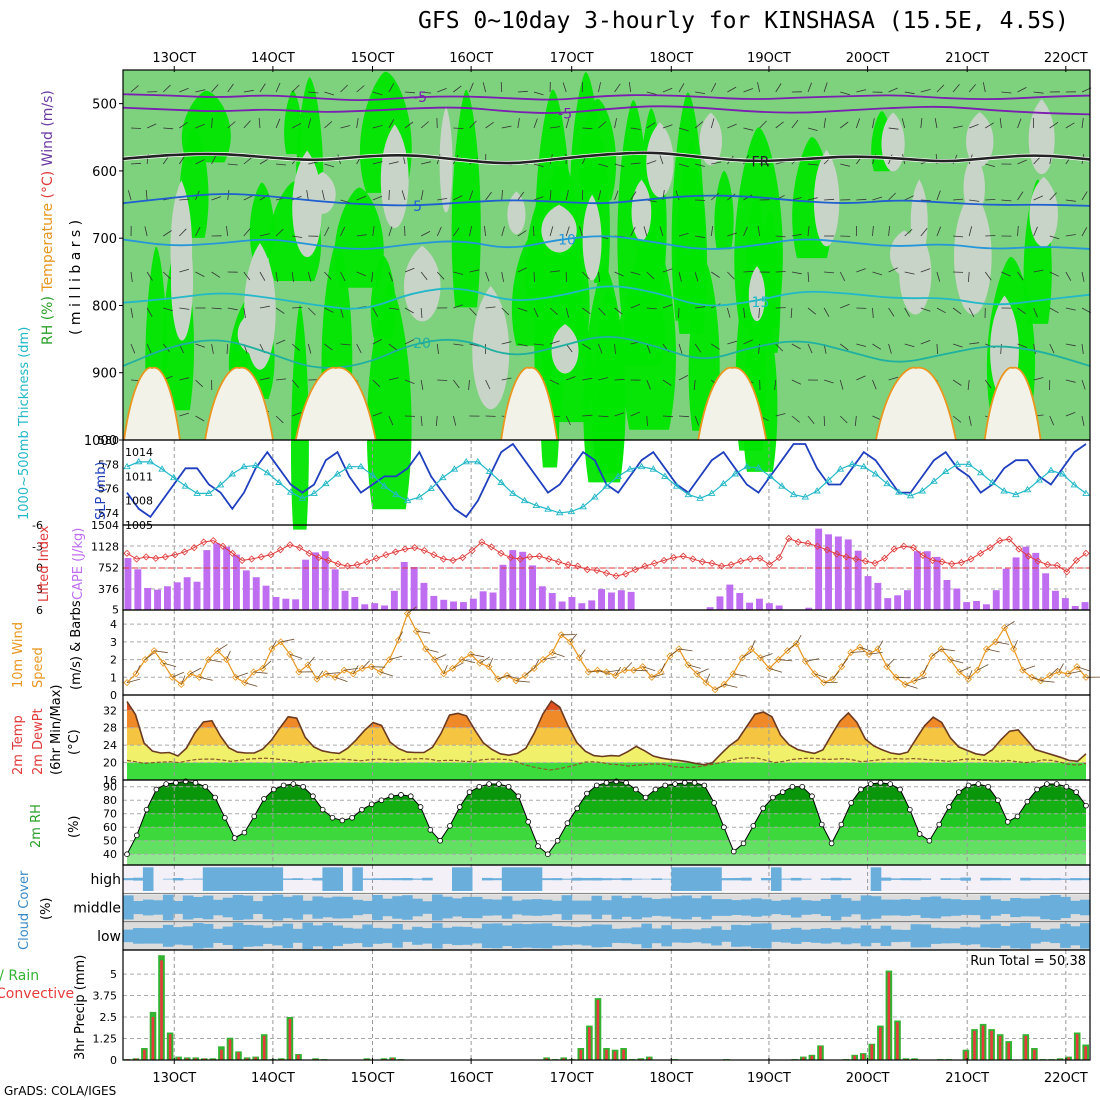 This screenshot has height=1100, width=1100. Describe the element at coordinates (1012, 403) in the screenshot. I see `warm-contour` at that location.